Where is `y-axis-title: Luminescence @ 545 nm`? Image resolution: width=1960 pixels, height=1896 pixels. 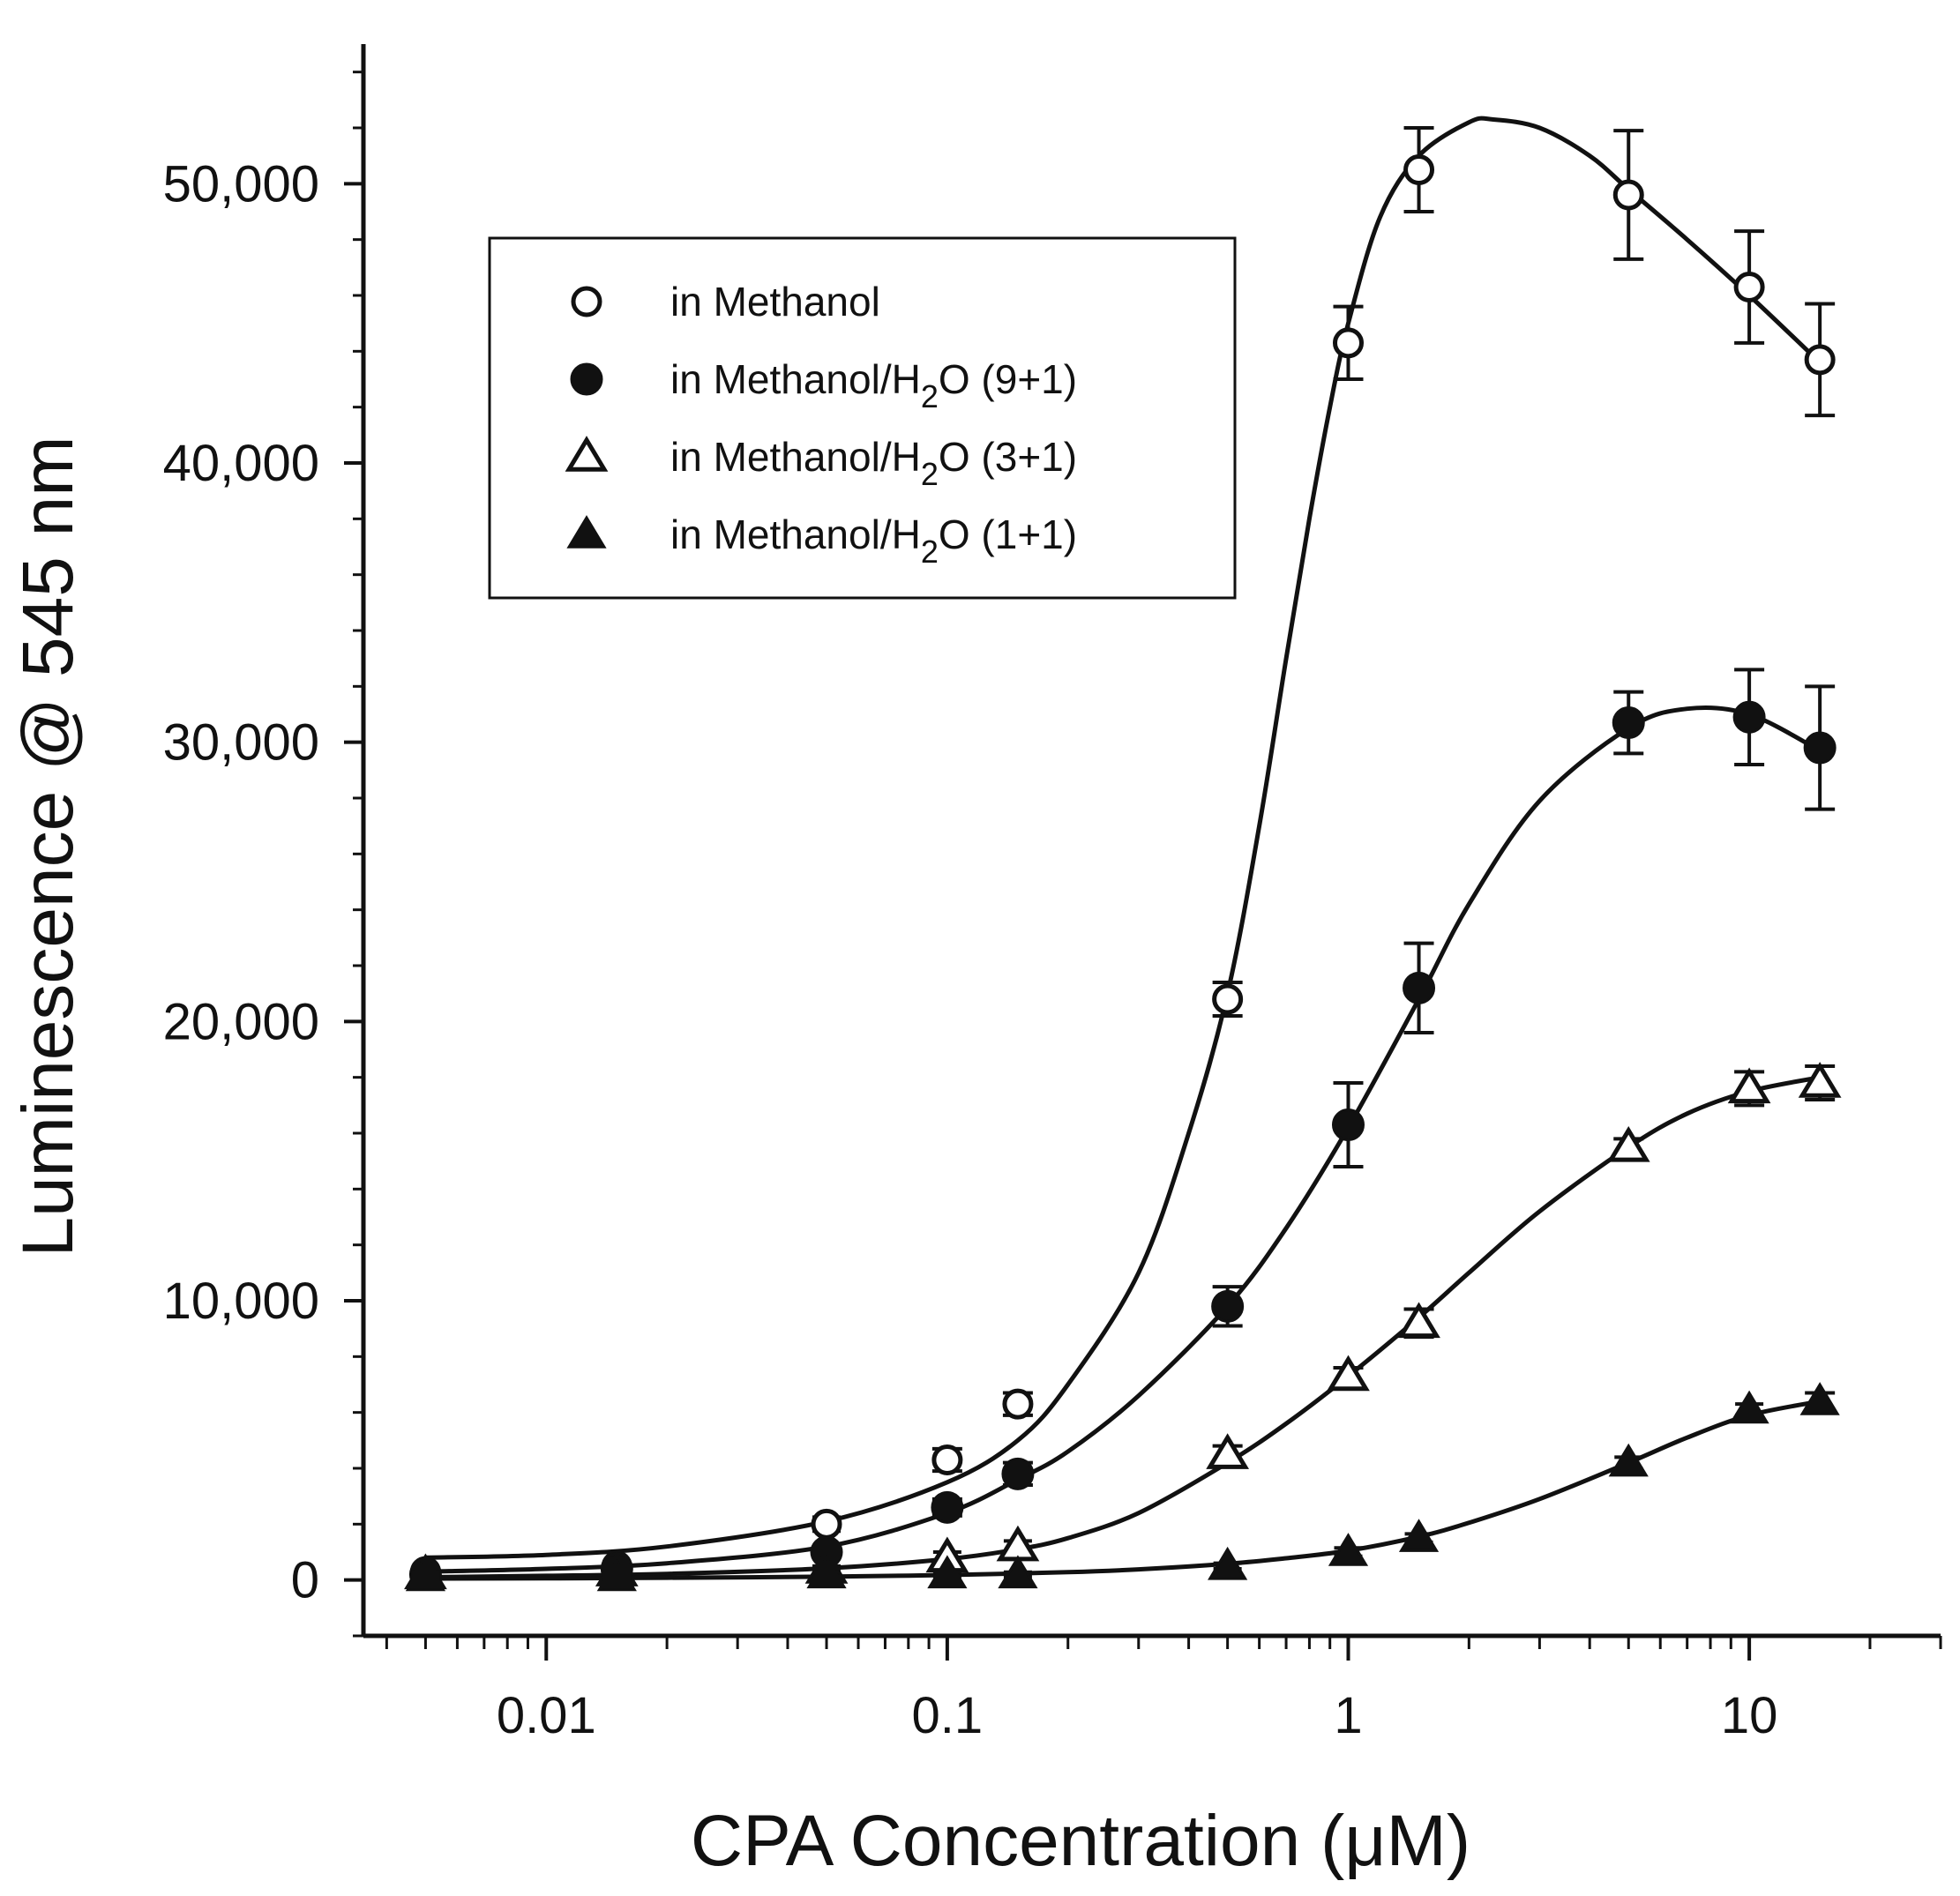
y-axis-title: Luminescence @ 545 nm is located at coordinates (48, 846).